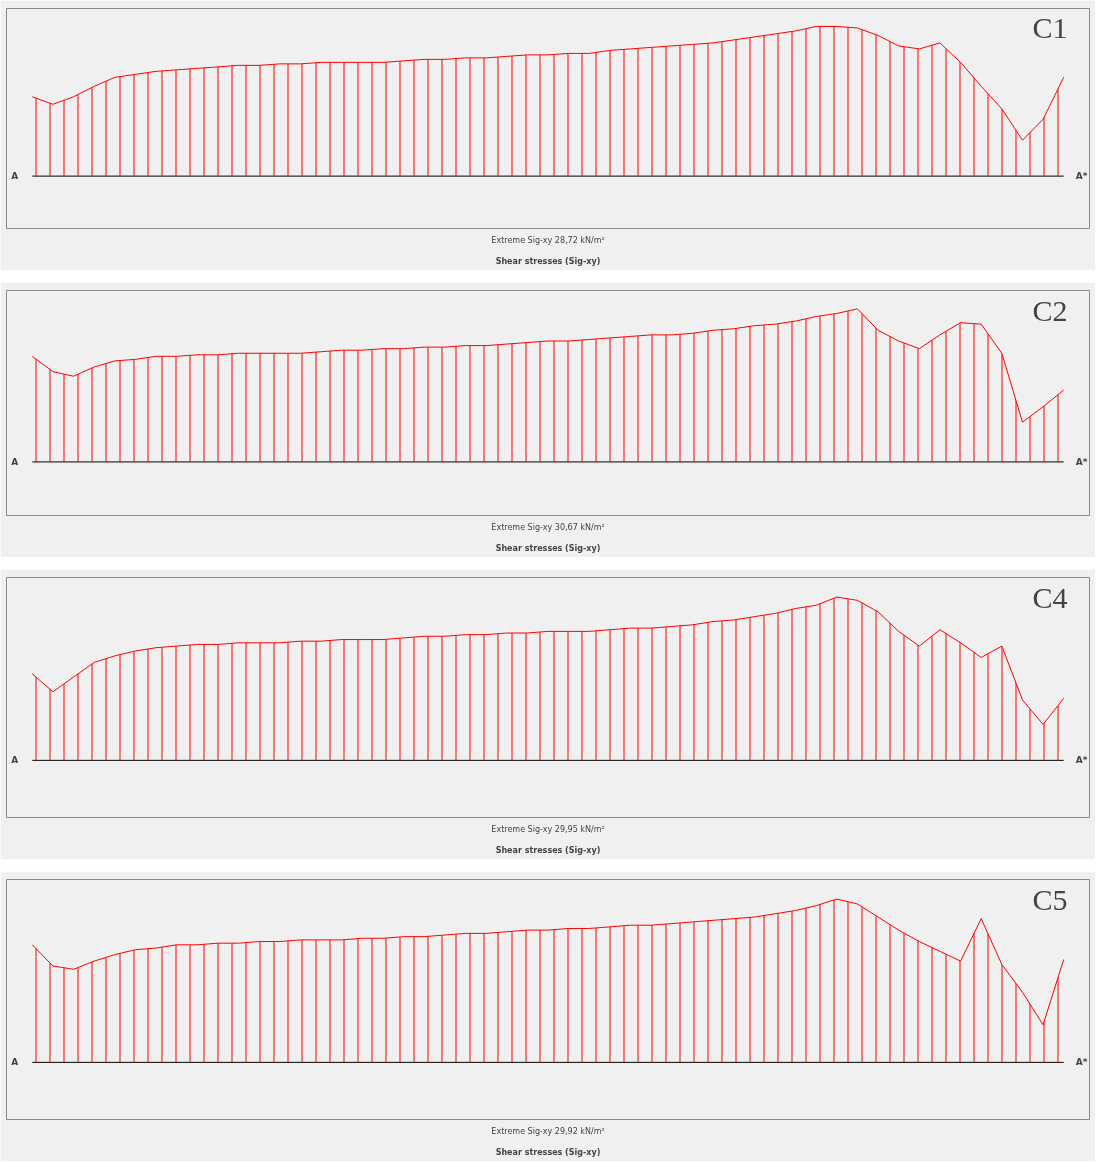 The image size is (1103, 1162). I want to click on text: Extreme Sig-xy 29,95 kN/m², so click(548, 829).